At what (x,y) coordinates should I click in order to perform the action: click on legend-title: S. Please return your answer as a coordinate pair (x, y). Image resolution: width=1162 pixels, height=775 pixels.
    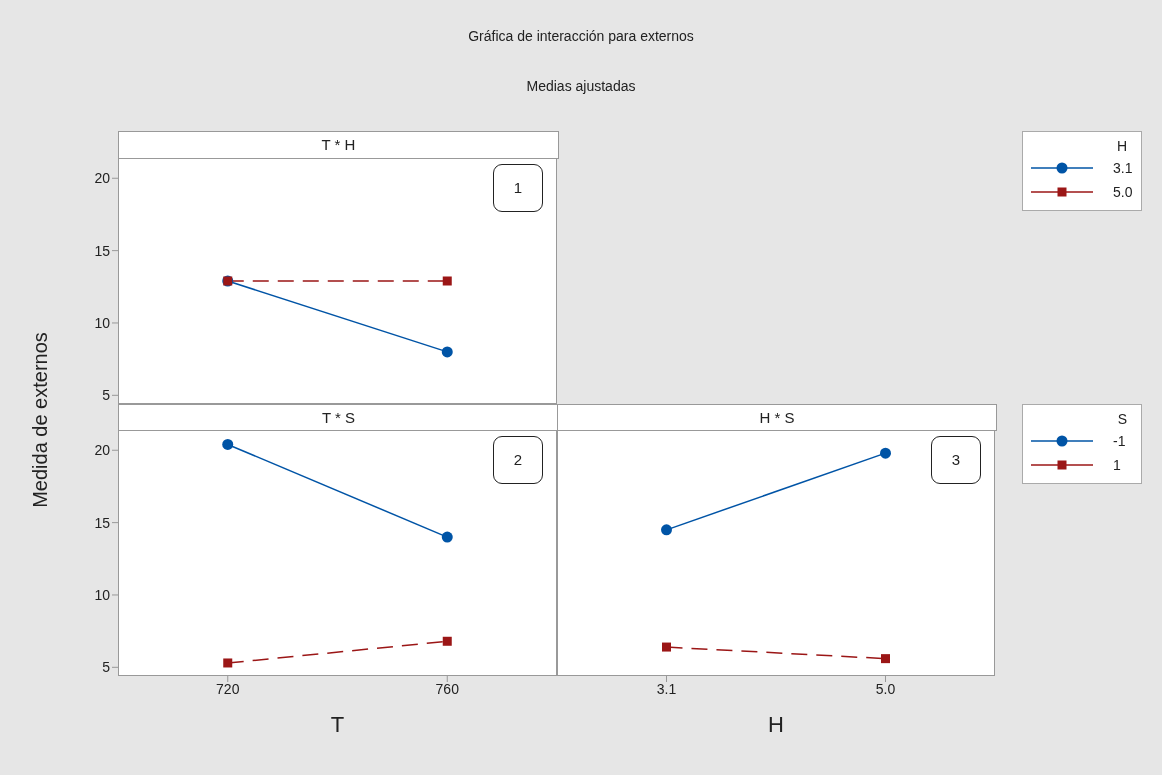
    Looking at the image, I should click on (1122, 419).